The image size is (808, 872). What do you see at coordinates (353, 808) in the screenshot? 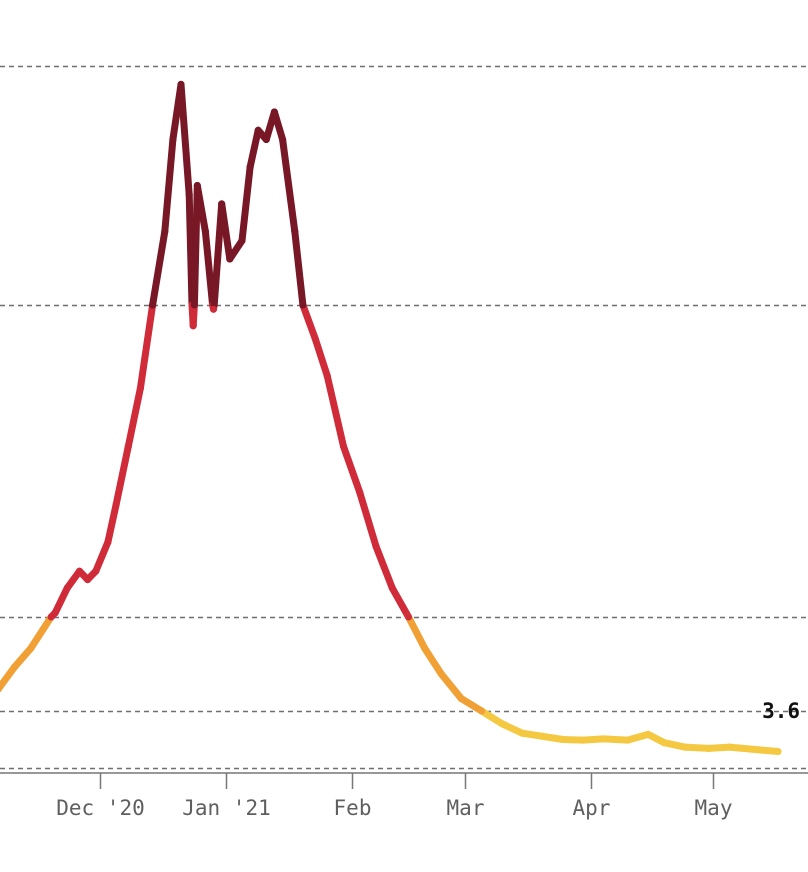
I see `x-tick-label-3: Feb` at bounding box center [353, 808].